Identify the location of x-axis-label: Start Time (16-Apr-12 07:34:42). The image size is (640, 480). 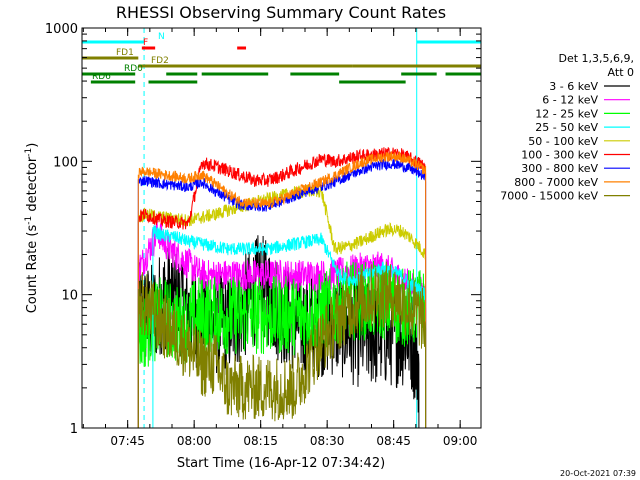
(281, 463).